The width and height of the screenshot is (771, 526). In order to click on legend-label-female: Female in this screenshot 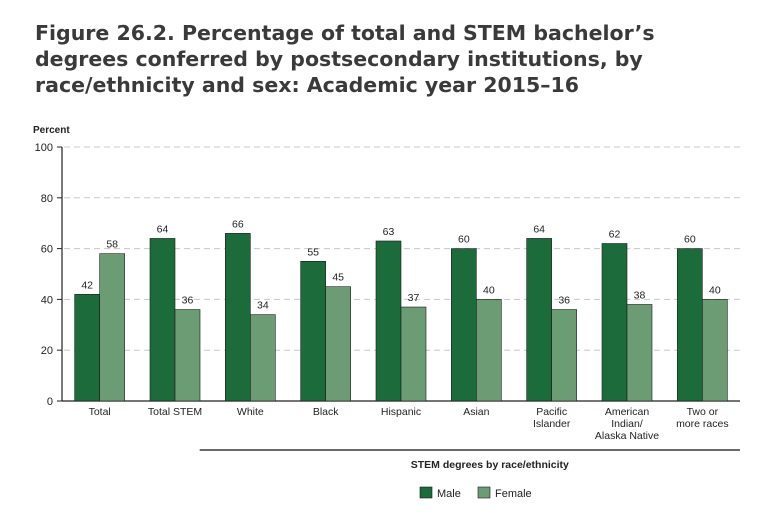, I will do `click(513, 494)`.